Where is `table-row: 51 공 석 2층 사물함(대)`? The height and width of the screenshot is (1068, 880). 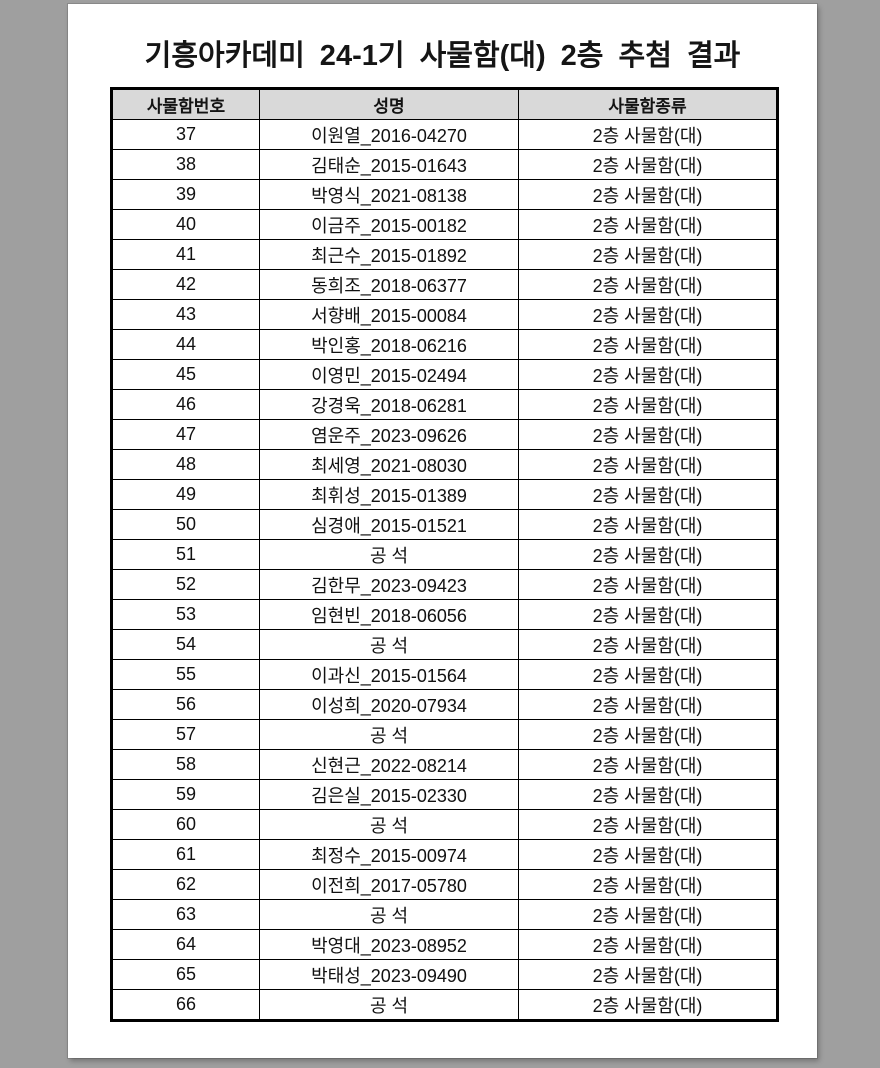
table-row: 51 공 석 2층 사물함(대) is located at coordinates (444, 554).